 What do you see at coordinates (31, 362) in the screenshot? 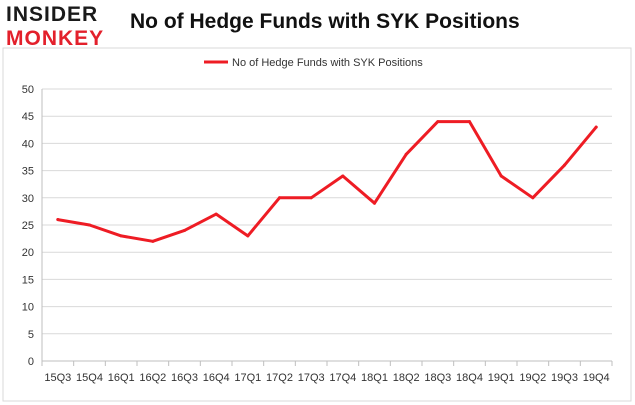
I see `y-tick-label: 0` at bounding box center [31, 362].